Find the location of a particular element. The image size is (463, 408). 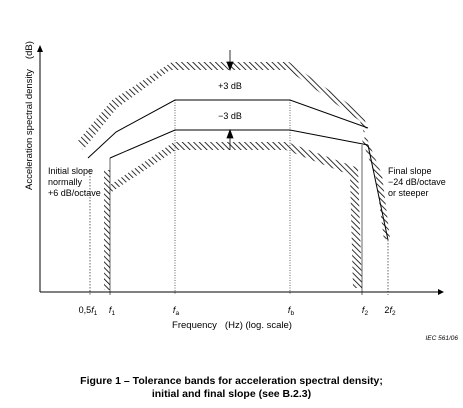

final-slope-label: Final slope −24 dB/octave or steeper is located at coordinates (418, 182).